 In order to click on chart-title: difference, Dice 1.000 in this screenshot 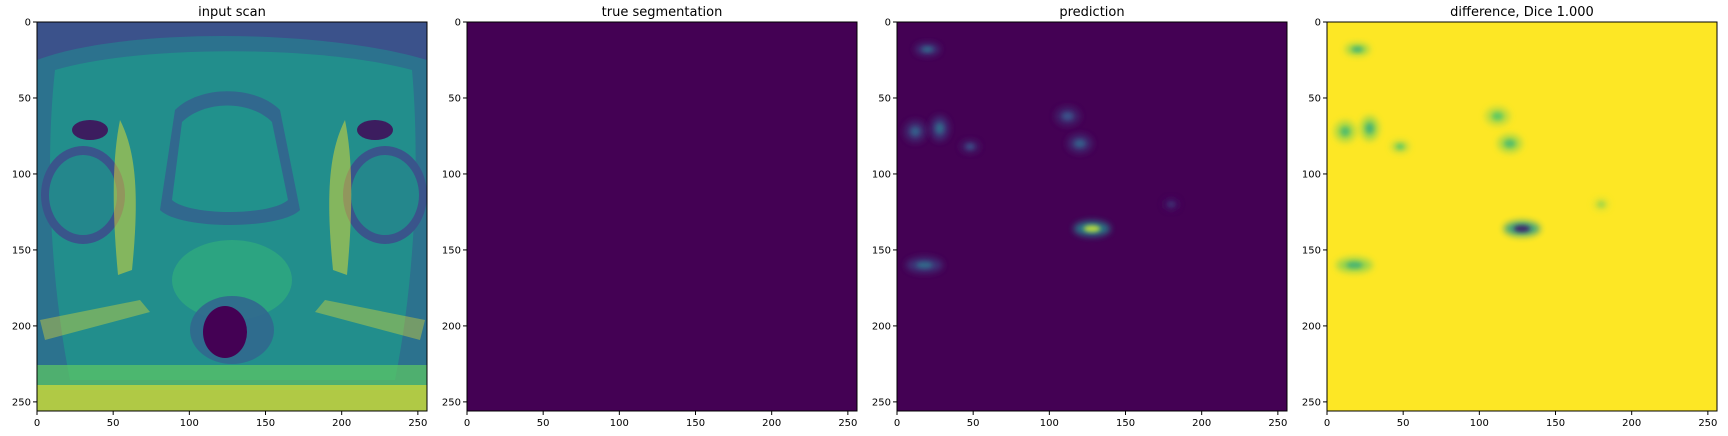, I will do `click(1522, 12)`.